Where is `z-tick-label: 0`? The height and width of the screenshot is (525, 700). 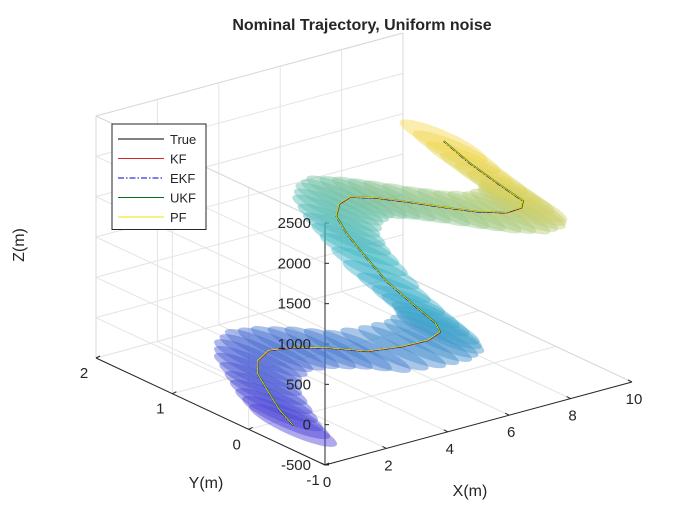 z-tick-label: 0 is located at coordinates (307, 425).